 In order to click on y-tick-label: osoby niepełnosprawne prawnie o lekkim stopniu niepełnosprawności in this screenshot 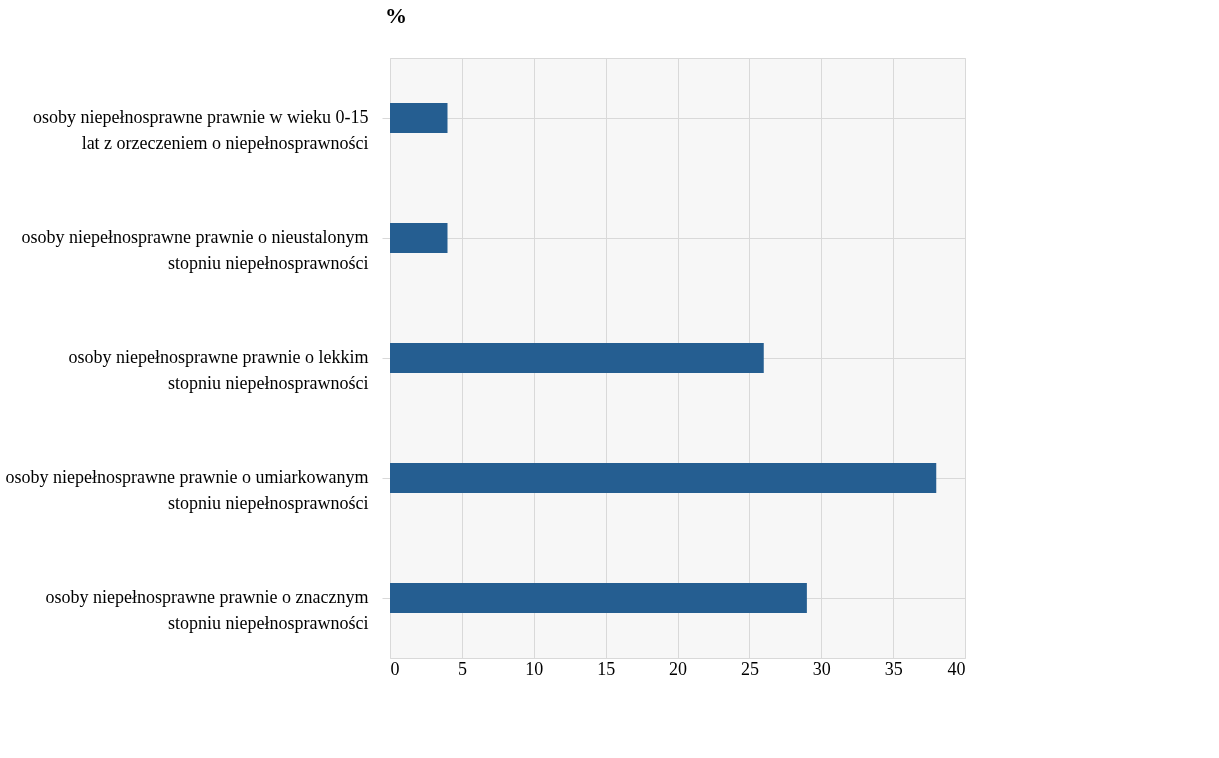, I will do `click(218, 370)`.